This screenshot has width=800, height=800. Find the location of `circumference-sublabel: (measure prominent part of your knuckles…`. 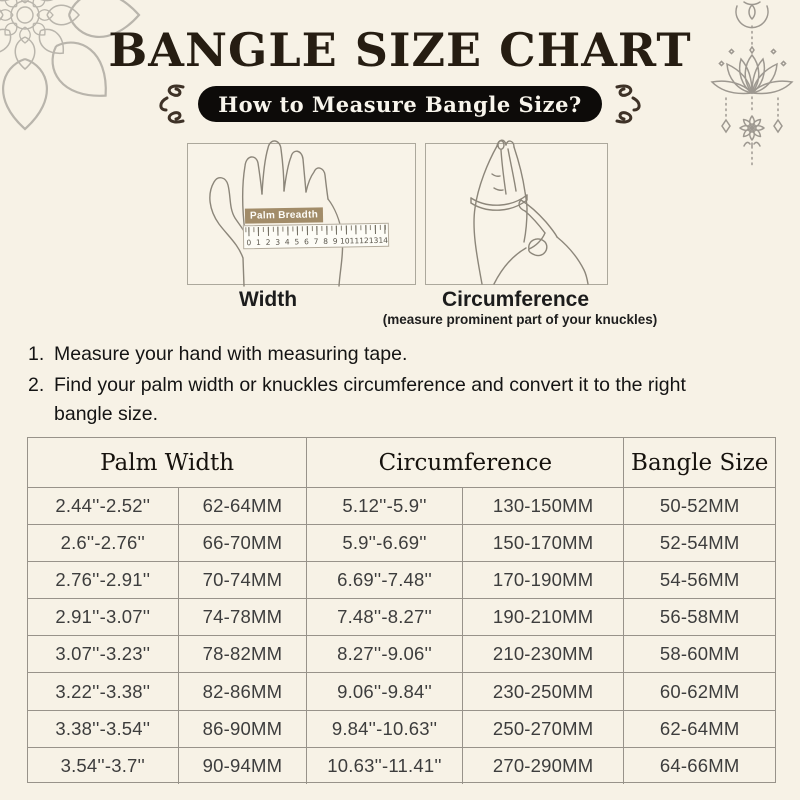

circumference-sublabel: (measure prominent part of your knuckles… is located at coordinates (520, 319).